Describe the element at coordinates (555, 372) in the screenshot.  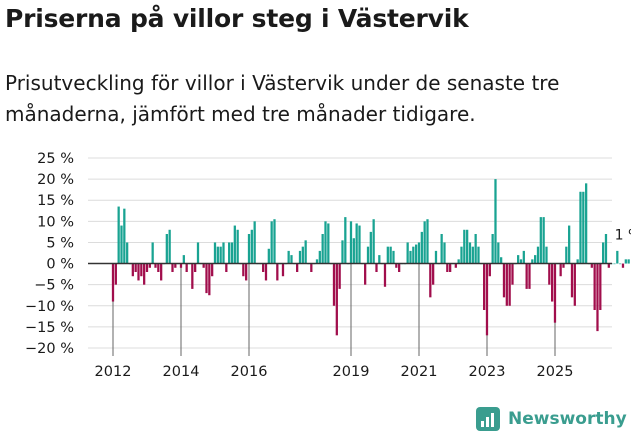
I see `x-tick-label: 2025` at that location.